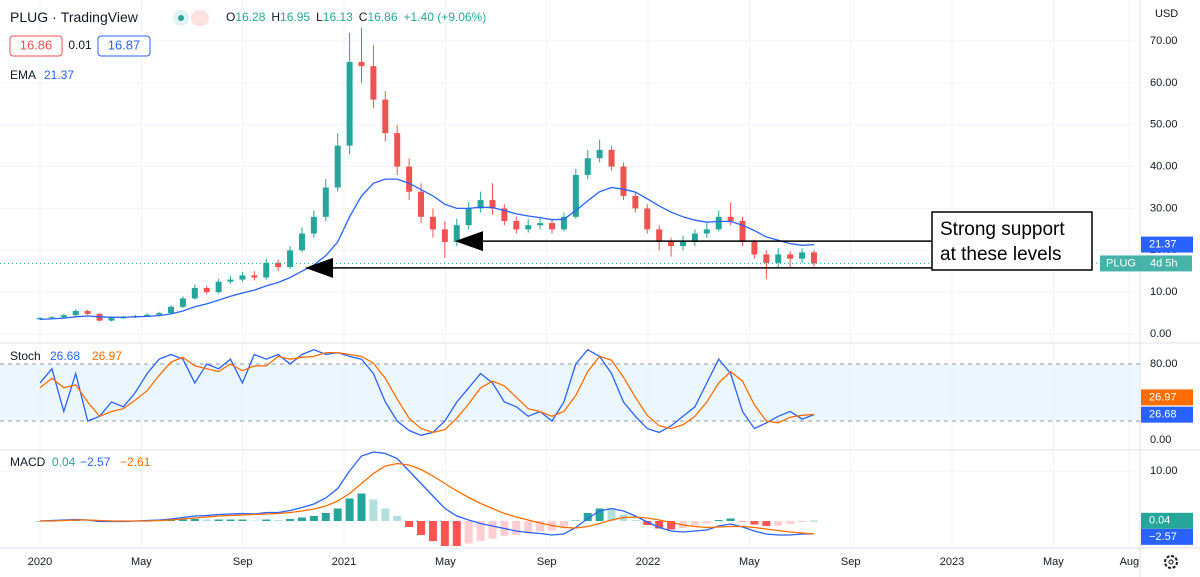 The height and width of the screenshot is (577, 1200). I want to click on x-tick-label: 2023, so click(952, 562).